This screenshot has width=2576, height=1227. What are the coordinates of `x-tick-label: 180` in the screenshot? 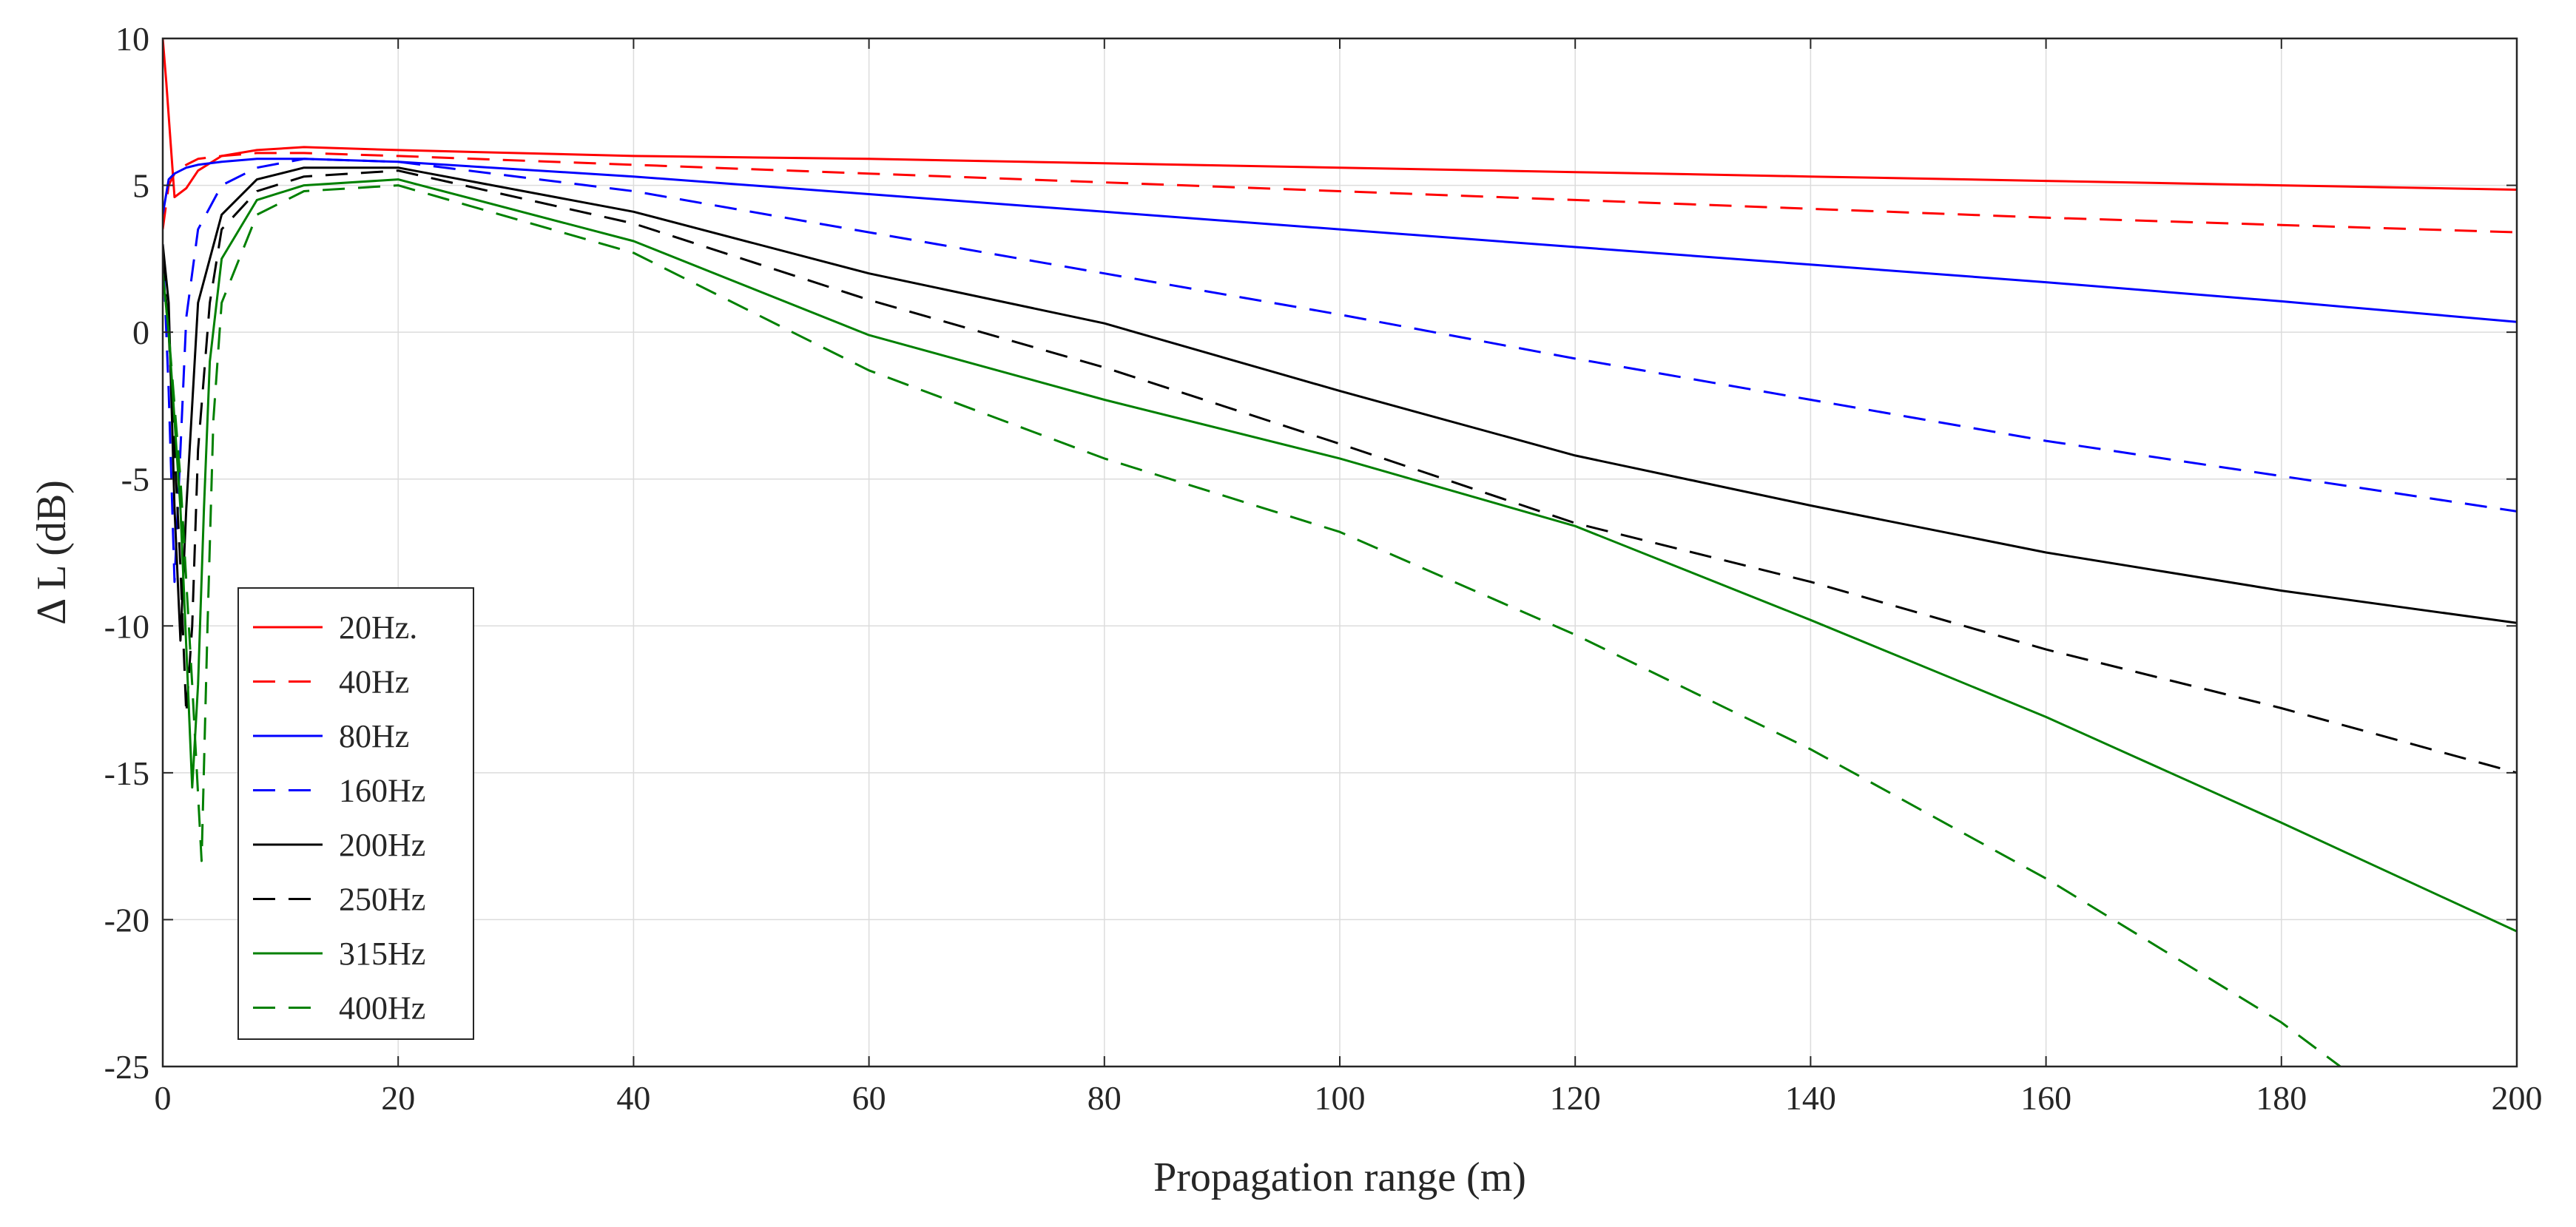 It's located at (2281, 1098).